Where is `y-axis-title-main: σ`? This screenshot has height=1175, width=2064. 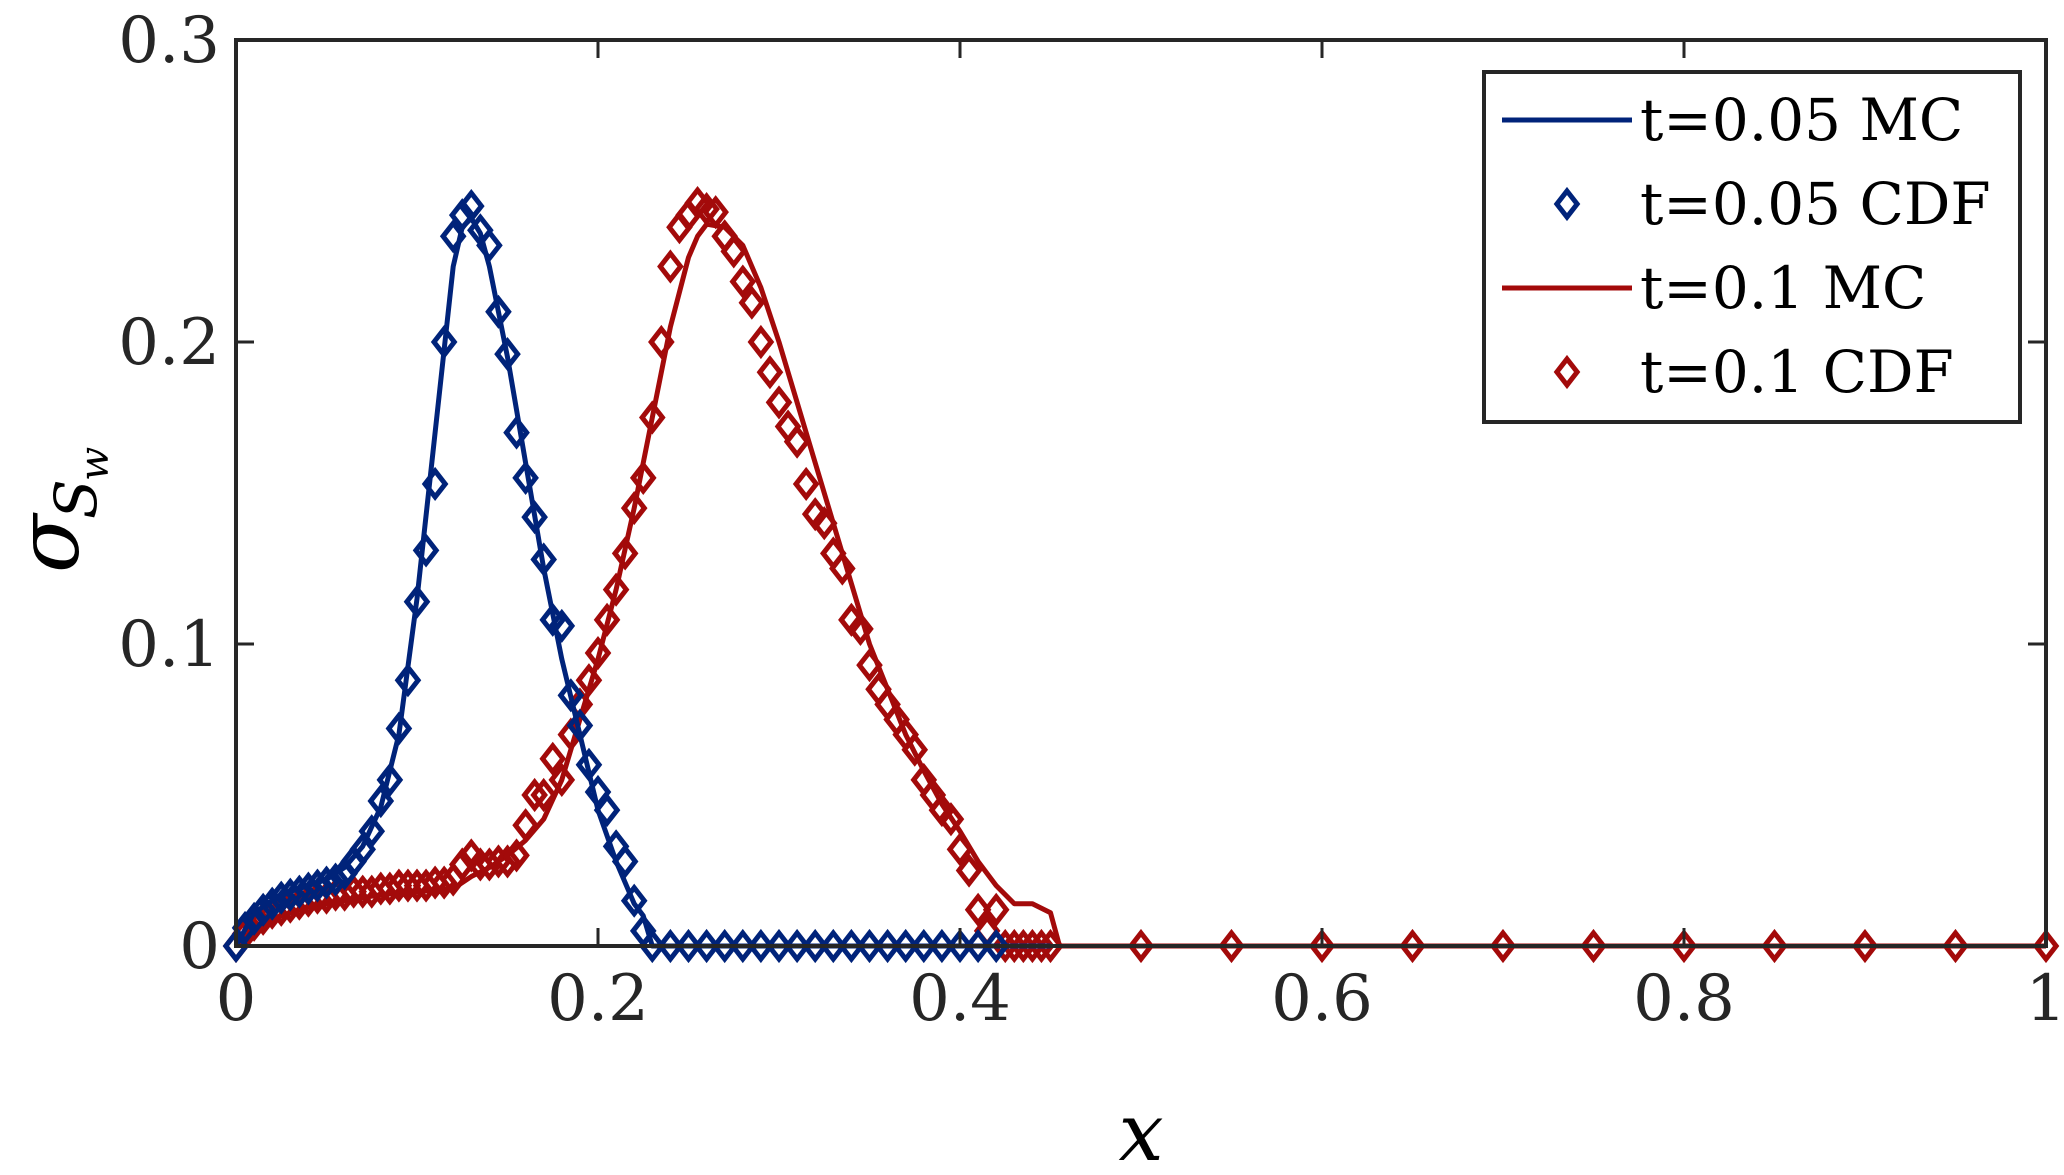
y-axis-title-main: σ is located at coordinates (49, 542).